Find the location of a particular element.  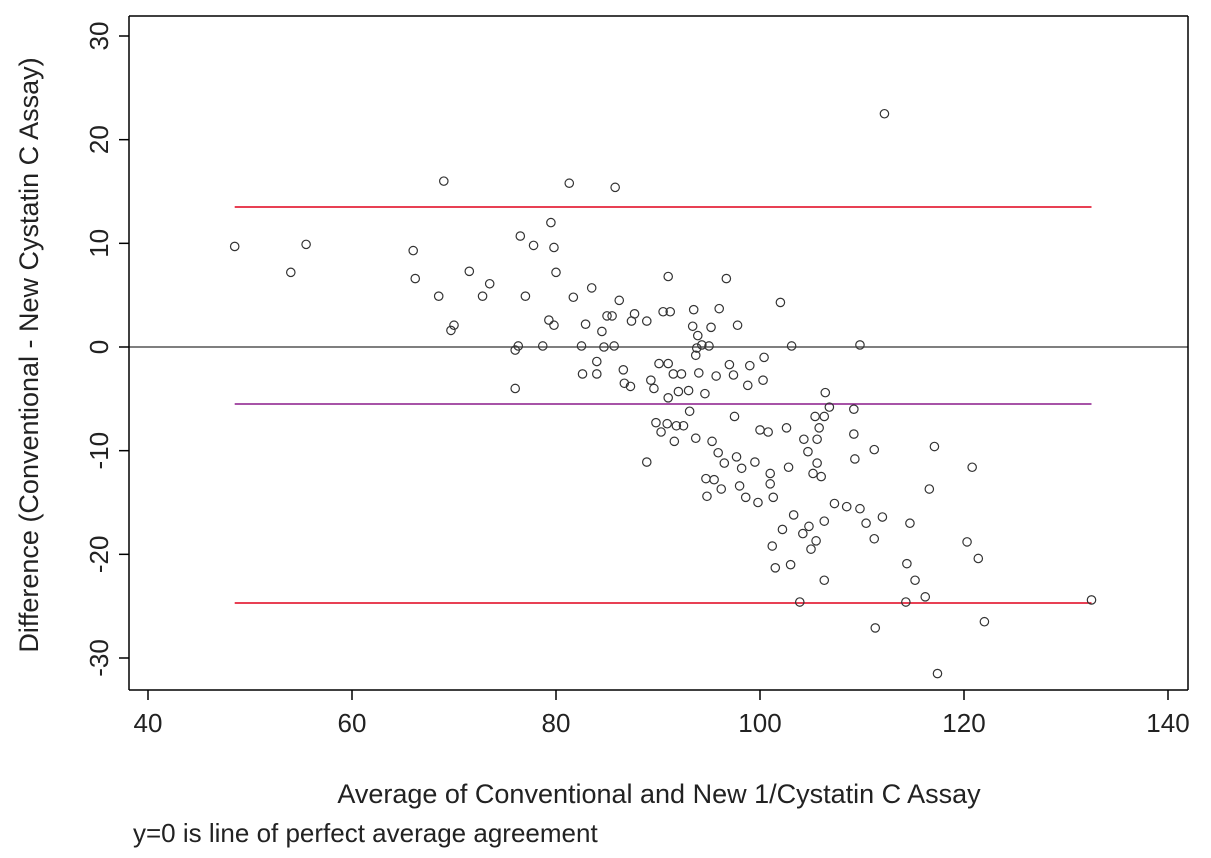

y-tick-label: 0 is located at coordinates (99, 347).